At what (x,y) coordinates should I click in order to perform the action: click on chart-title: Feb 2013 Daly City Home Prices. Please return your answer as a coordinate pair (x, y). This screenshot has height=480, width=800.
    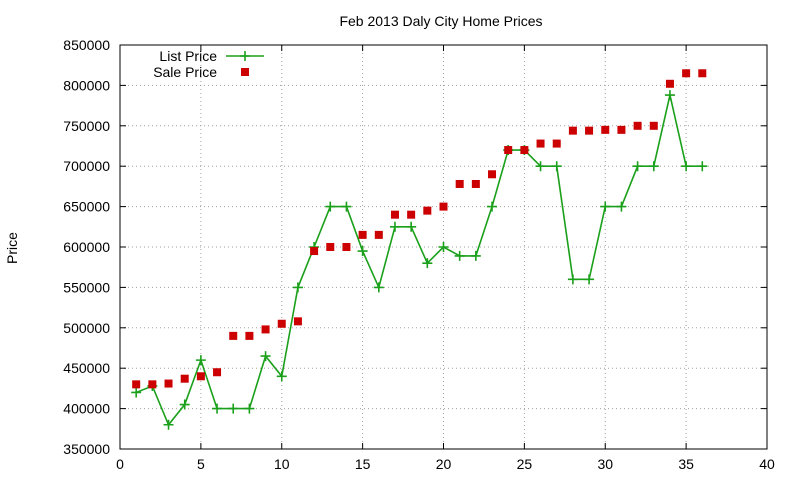
    Looking at the image, I should click on (440, 21).